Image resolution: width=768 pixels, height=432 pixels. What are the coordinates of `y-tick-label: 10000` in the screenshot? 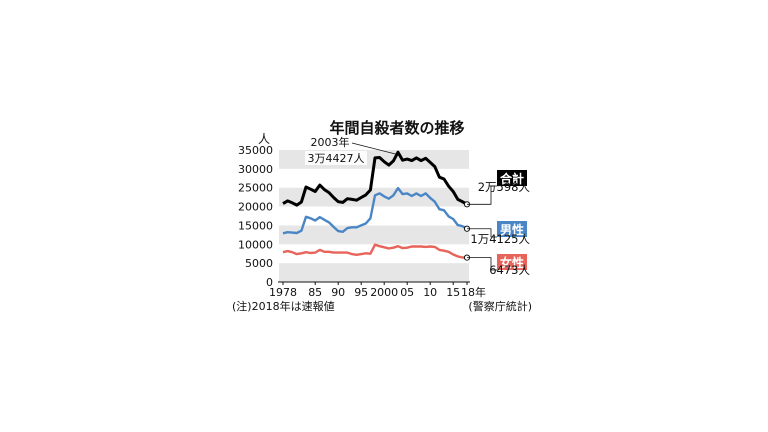 It's located at (255, 244).